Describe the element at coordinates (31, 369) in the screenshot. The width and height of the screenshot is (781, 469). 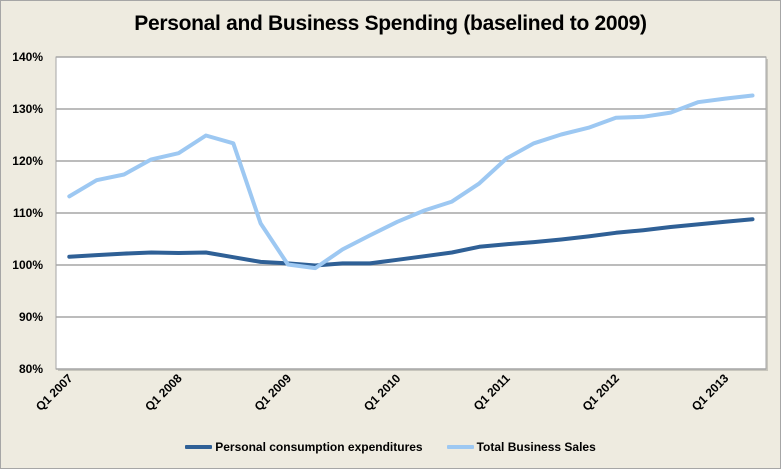
I see `y-tick-label: 80%` at that location.